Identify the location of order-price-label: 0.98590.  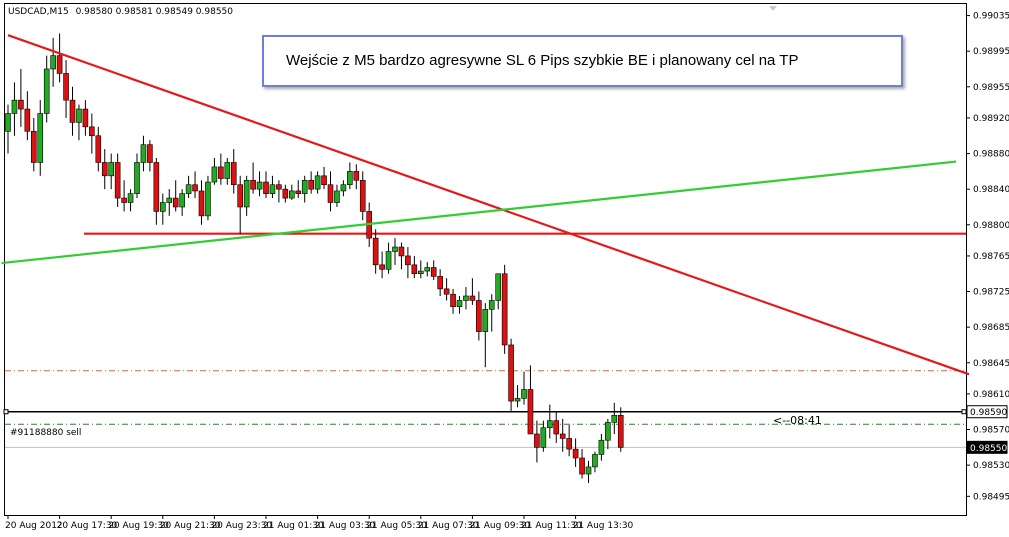
(988, 413).